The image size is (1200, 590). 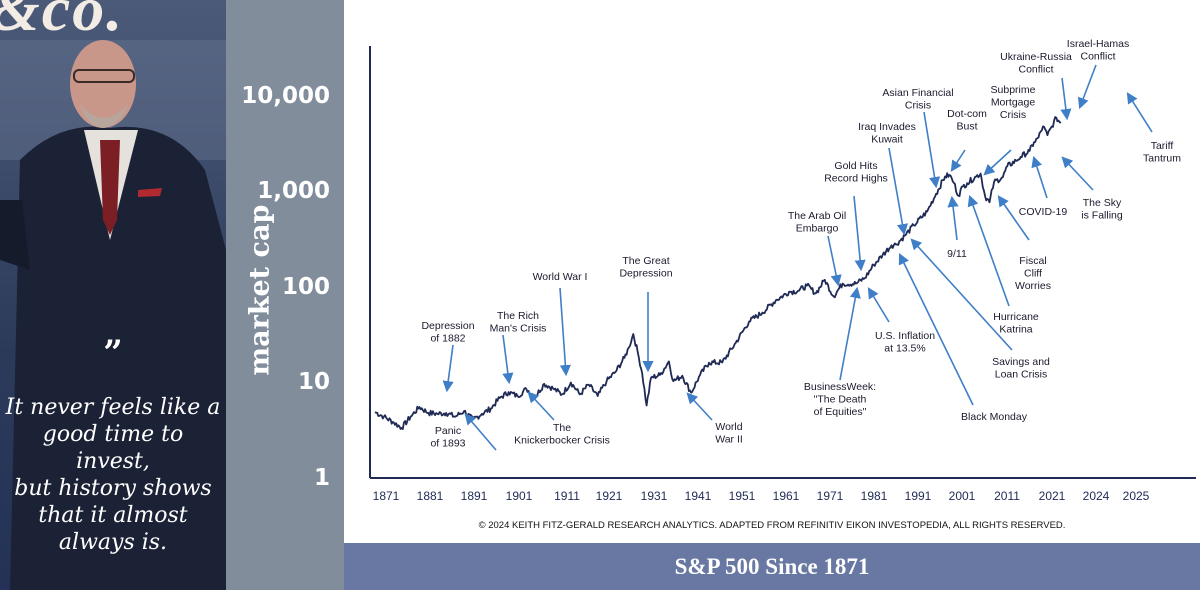 I want to click on annotation-label: The Knickerbocker Crisis, so click(x=562, y=434).